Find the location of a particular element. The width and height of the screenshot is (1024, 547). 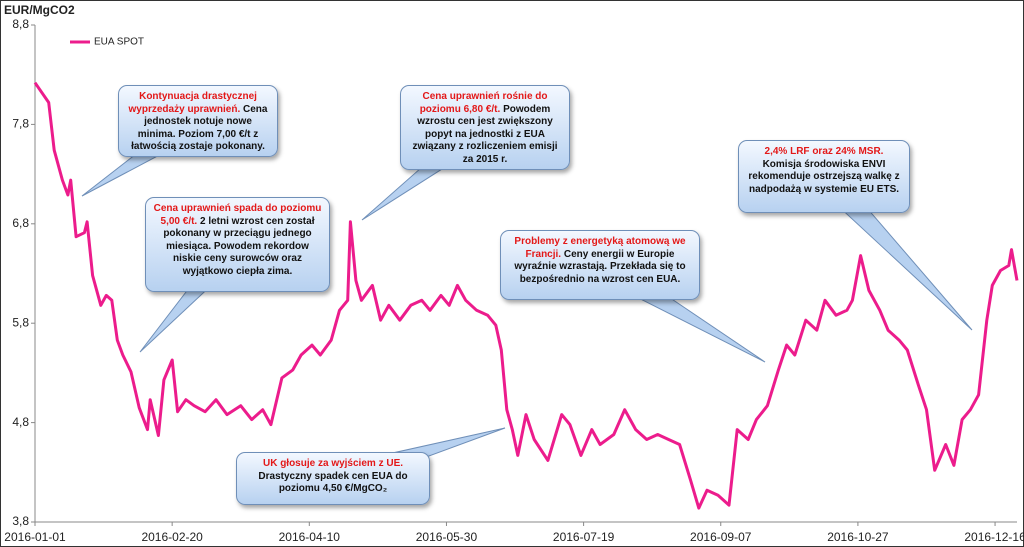

x-tick-label: 2016-07-19 is located at coordinates (584, 537).